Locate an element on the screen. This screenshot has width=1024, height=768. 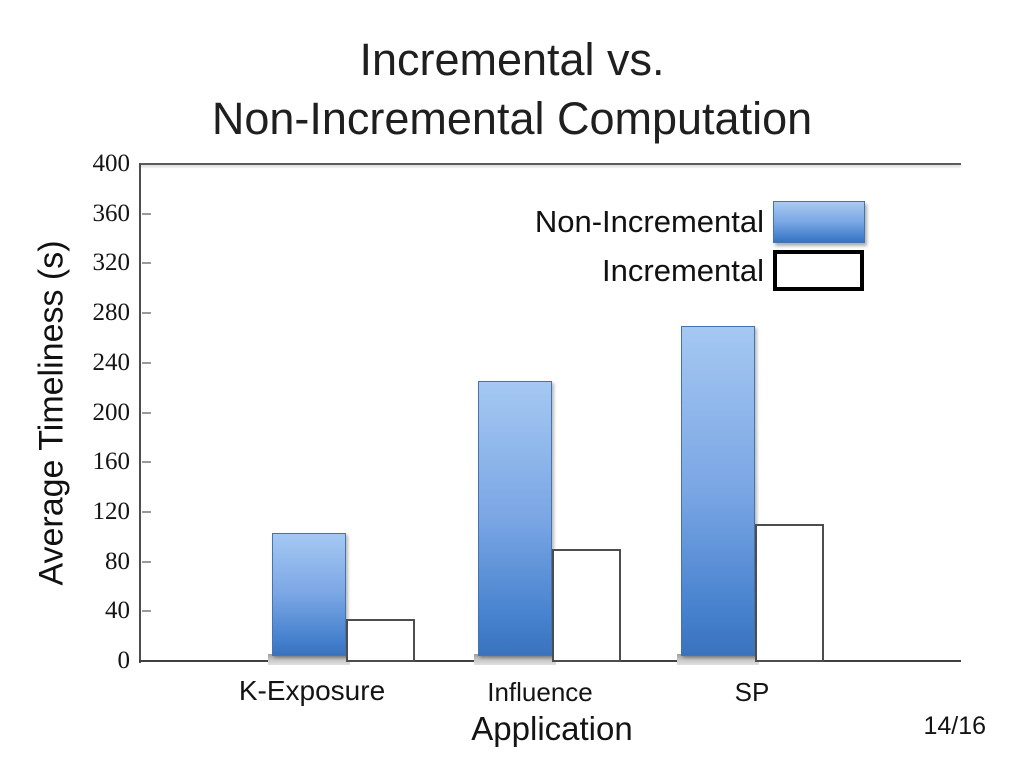
x-tick-label-influence: Influence is located at coordinates (540, 692).